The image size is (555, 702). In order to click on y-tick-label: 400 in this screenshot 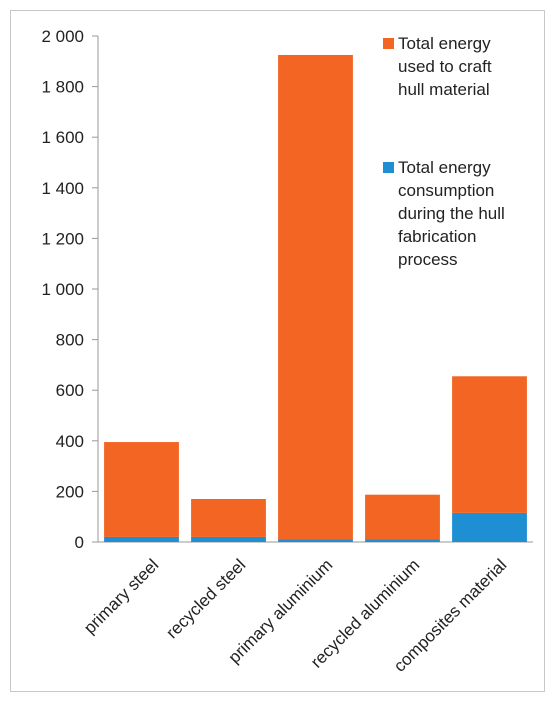, I will do `click(70, 441)`.